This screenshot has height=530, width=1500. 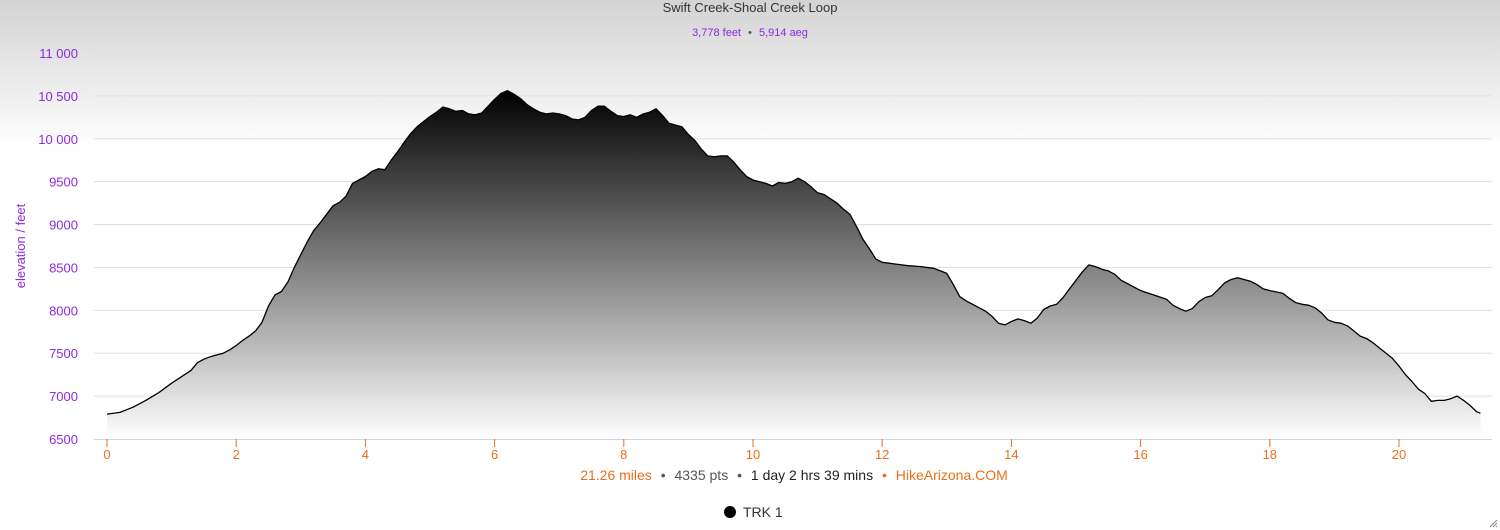 What do you see at coordinates (63, 439) in the screenshot?
I see `y-tick-label: 6500` at bounding box center [63, 439].